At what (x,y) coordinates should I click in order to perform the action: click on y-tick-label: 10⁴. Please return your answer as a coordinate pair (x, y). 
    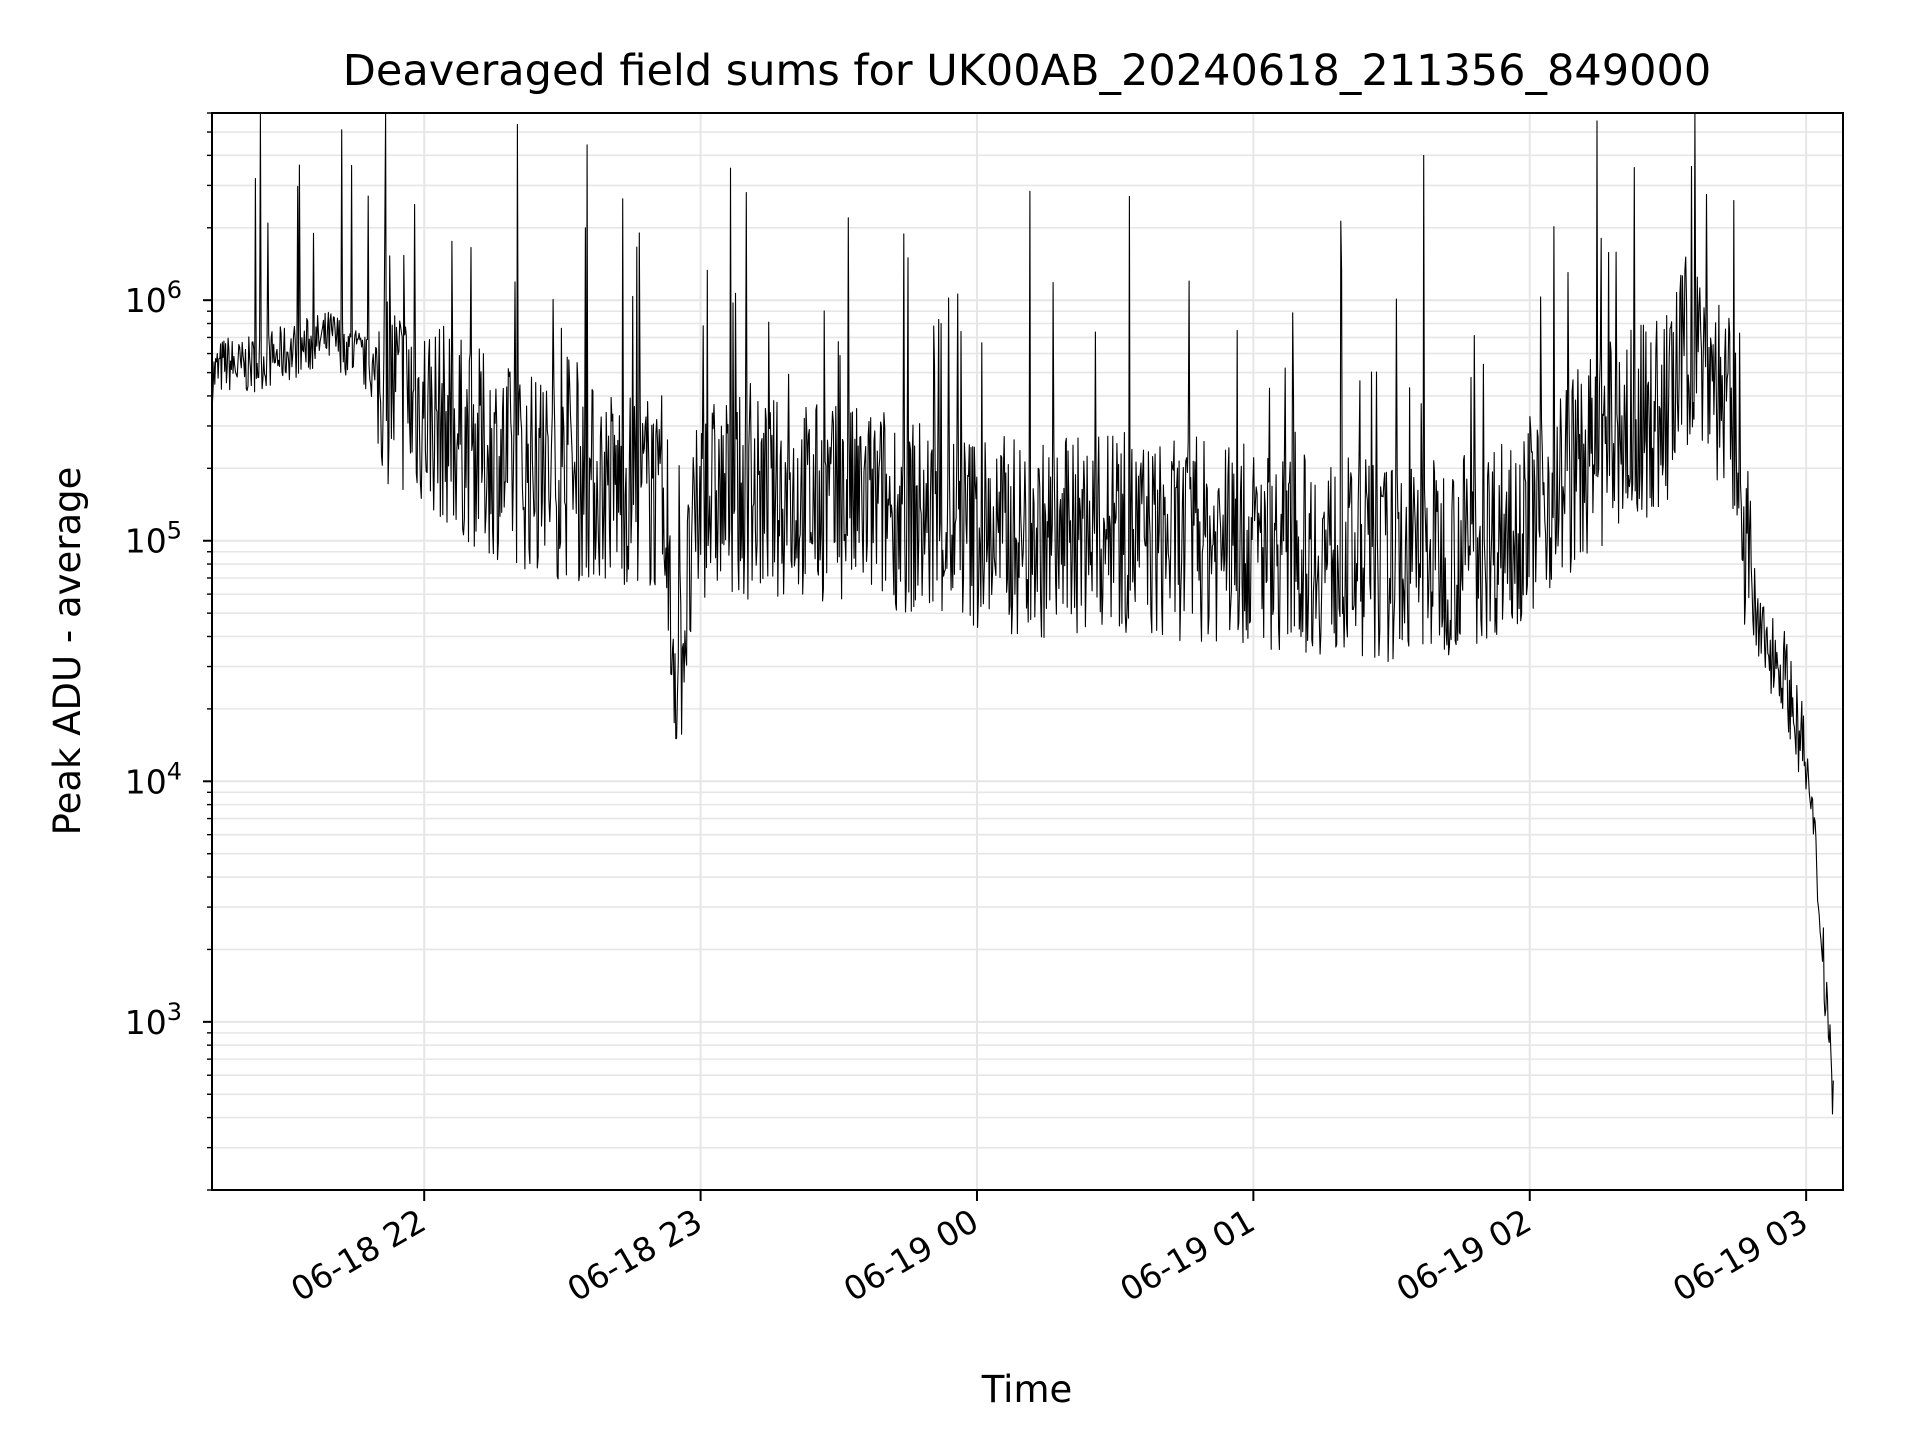
    Looking at the image, I should click on (153, 779).